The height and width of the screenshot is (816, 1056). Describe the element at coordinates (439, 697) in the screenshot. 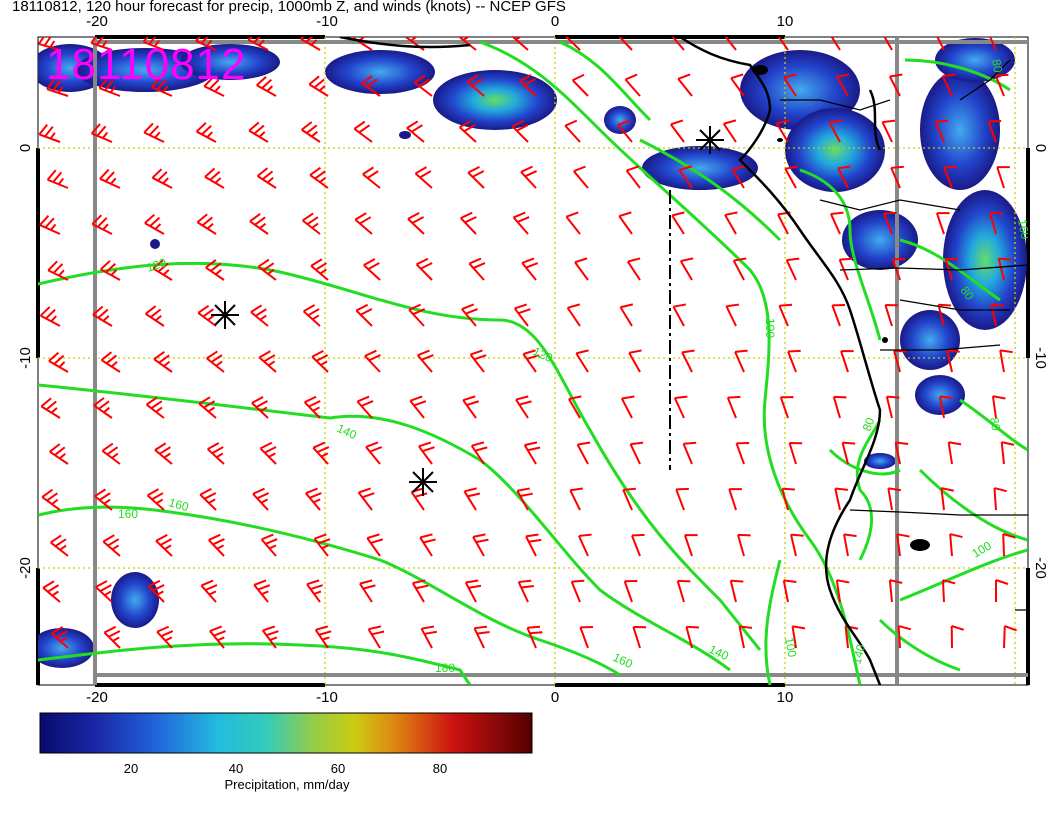

I see `lon-labels-bottom: -20 -10 0 10` at that location.